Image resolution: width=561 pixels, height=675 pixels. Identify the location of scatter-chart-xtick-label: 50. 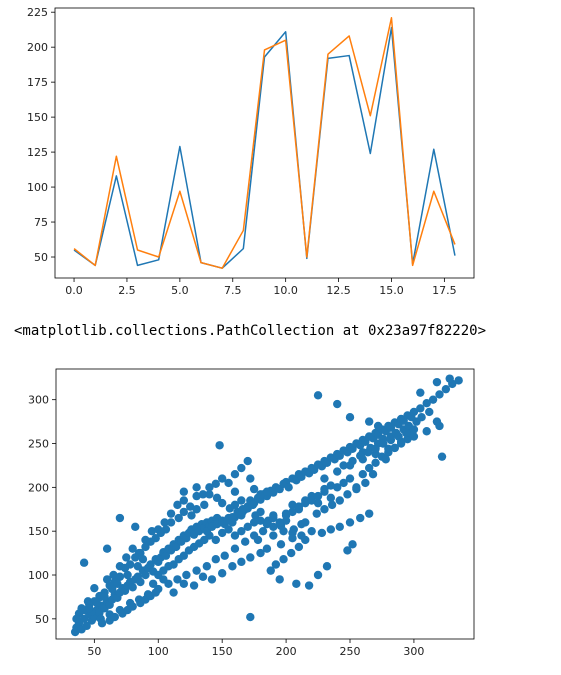
(94, 651).